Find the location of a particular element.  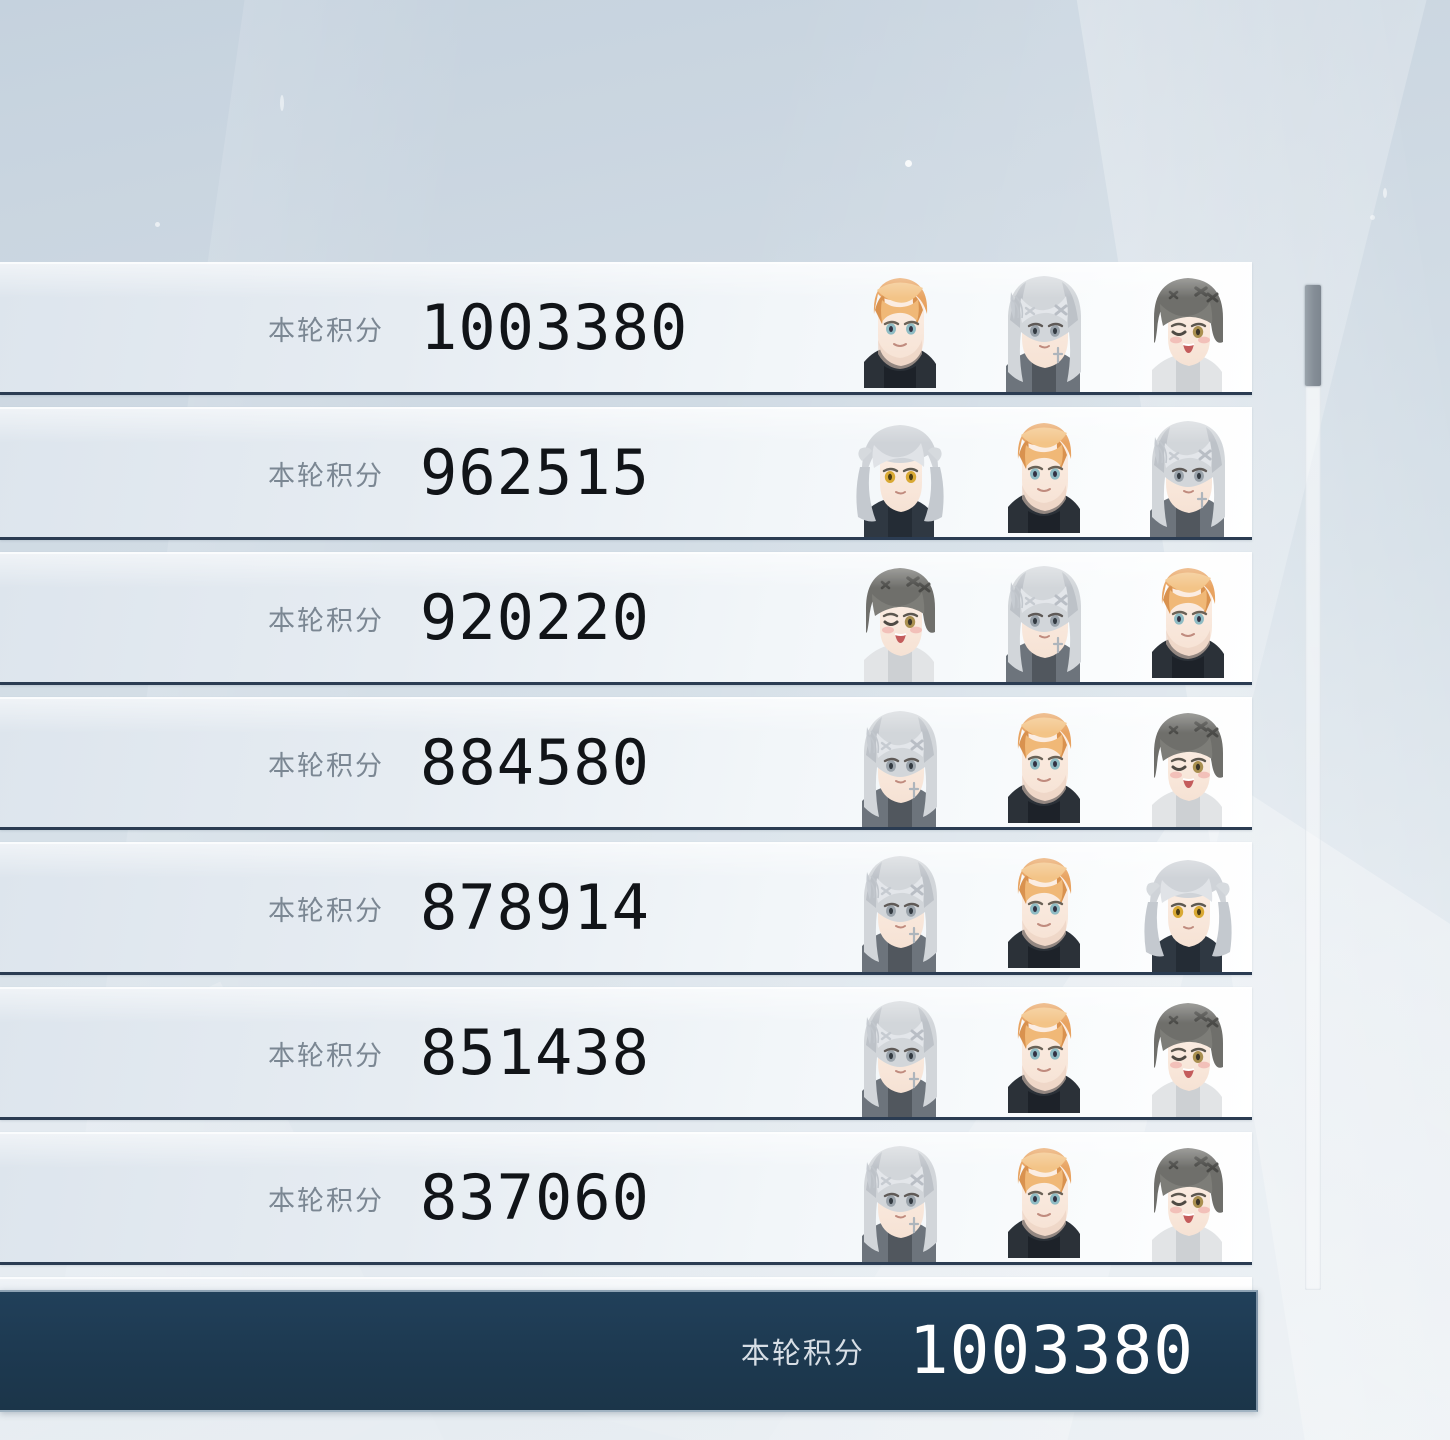

row-score-value: 878914 is located at coordinates (535, 907).